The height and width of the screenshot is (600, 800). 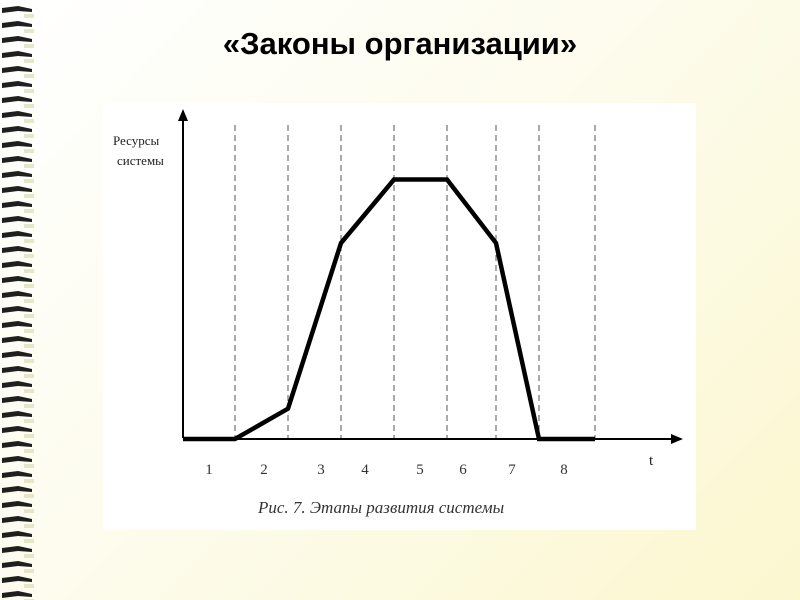 I want to click on y-axis-label-line2: системы, so click(x=140, y=160).